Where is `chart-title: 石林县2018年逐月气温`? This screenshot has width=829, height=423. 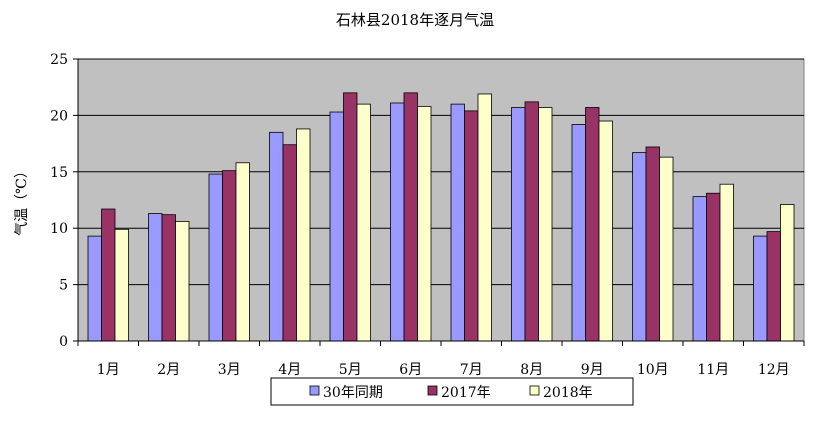 chart-title: 石林县2018年逐月气温 is located at coordinates (415, 20).